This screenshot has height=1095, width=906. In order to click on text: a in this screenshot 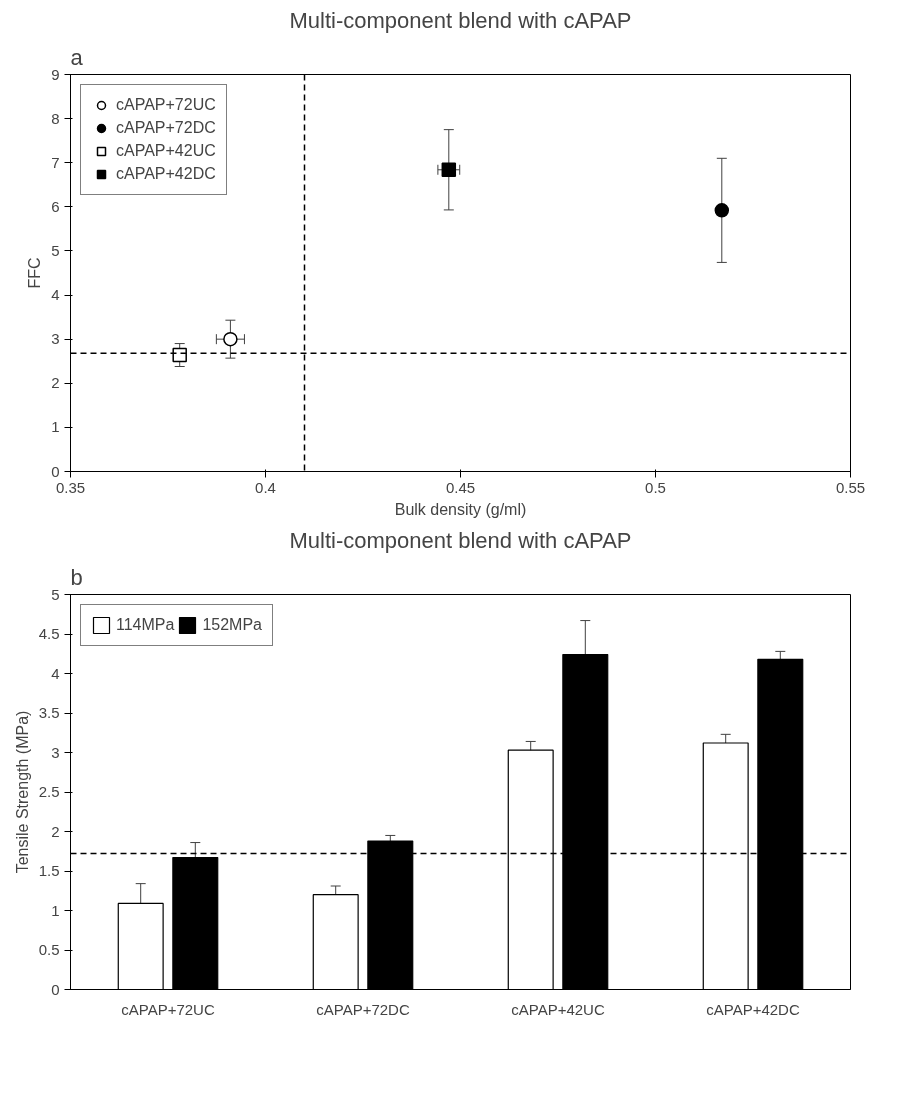, I will do `click(77, 57)`.